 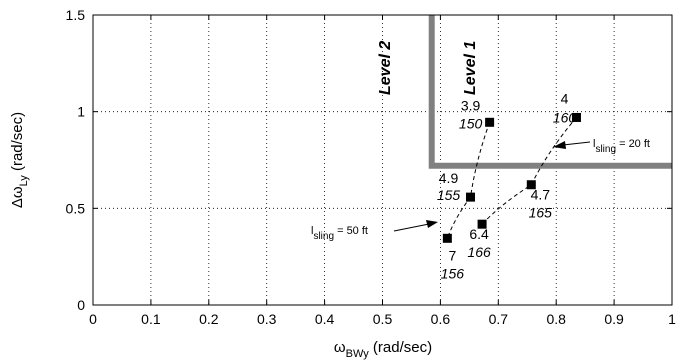 What do you see at coordinates (614, 319) in the screenshot?
I see `x-tick-label: 0.9` at bounding box center [614, 319].